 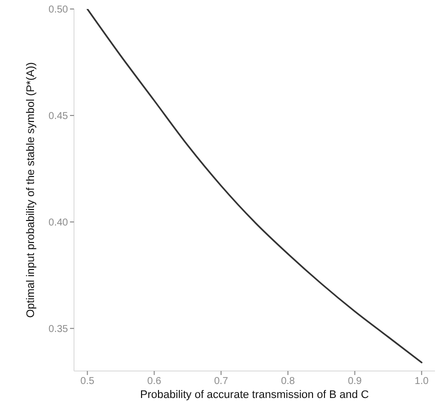 What do you see at coordinates (58, 10) in the screenshot?
I see `y-tick-label: 0.50` at bounding box center [58, 10].